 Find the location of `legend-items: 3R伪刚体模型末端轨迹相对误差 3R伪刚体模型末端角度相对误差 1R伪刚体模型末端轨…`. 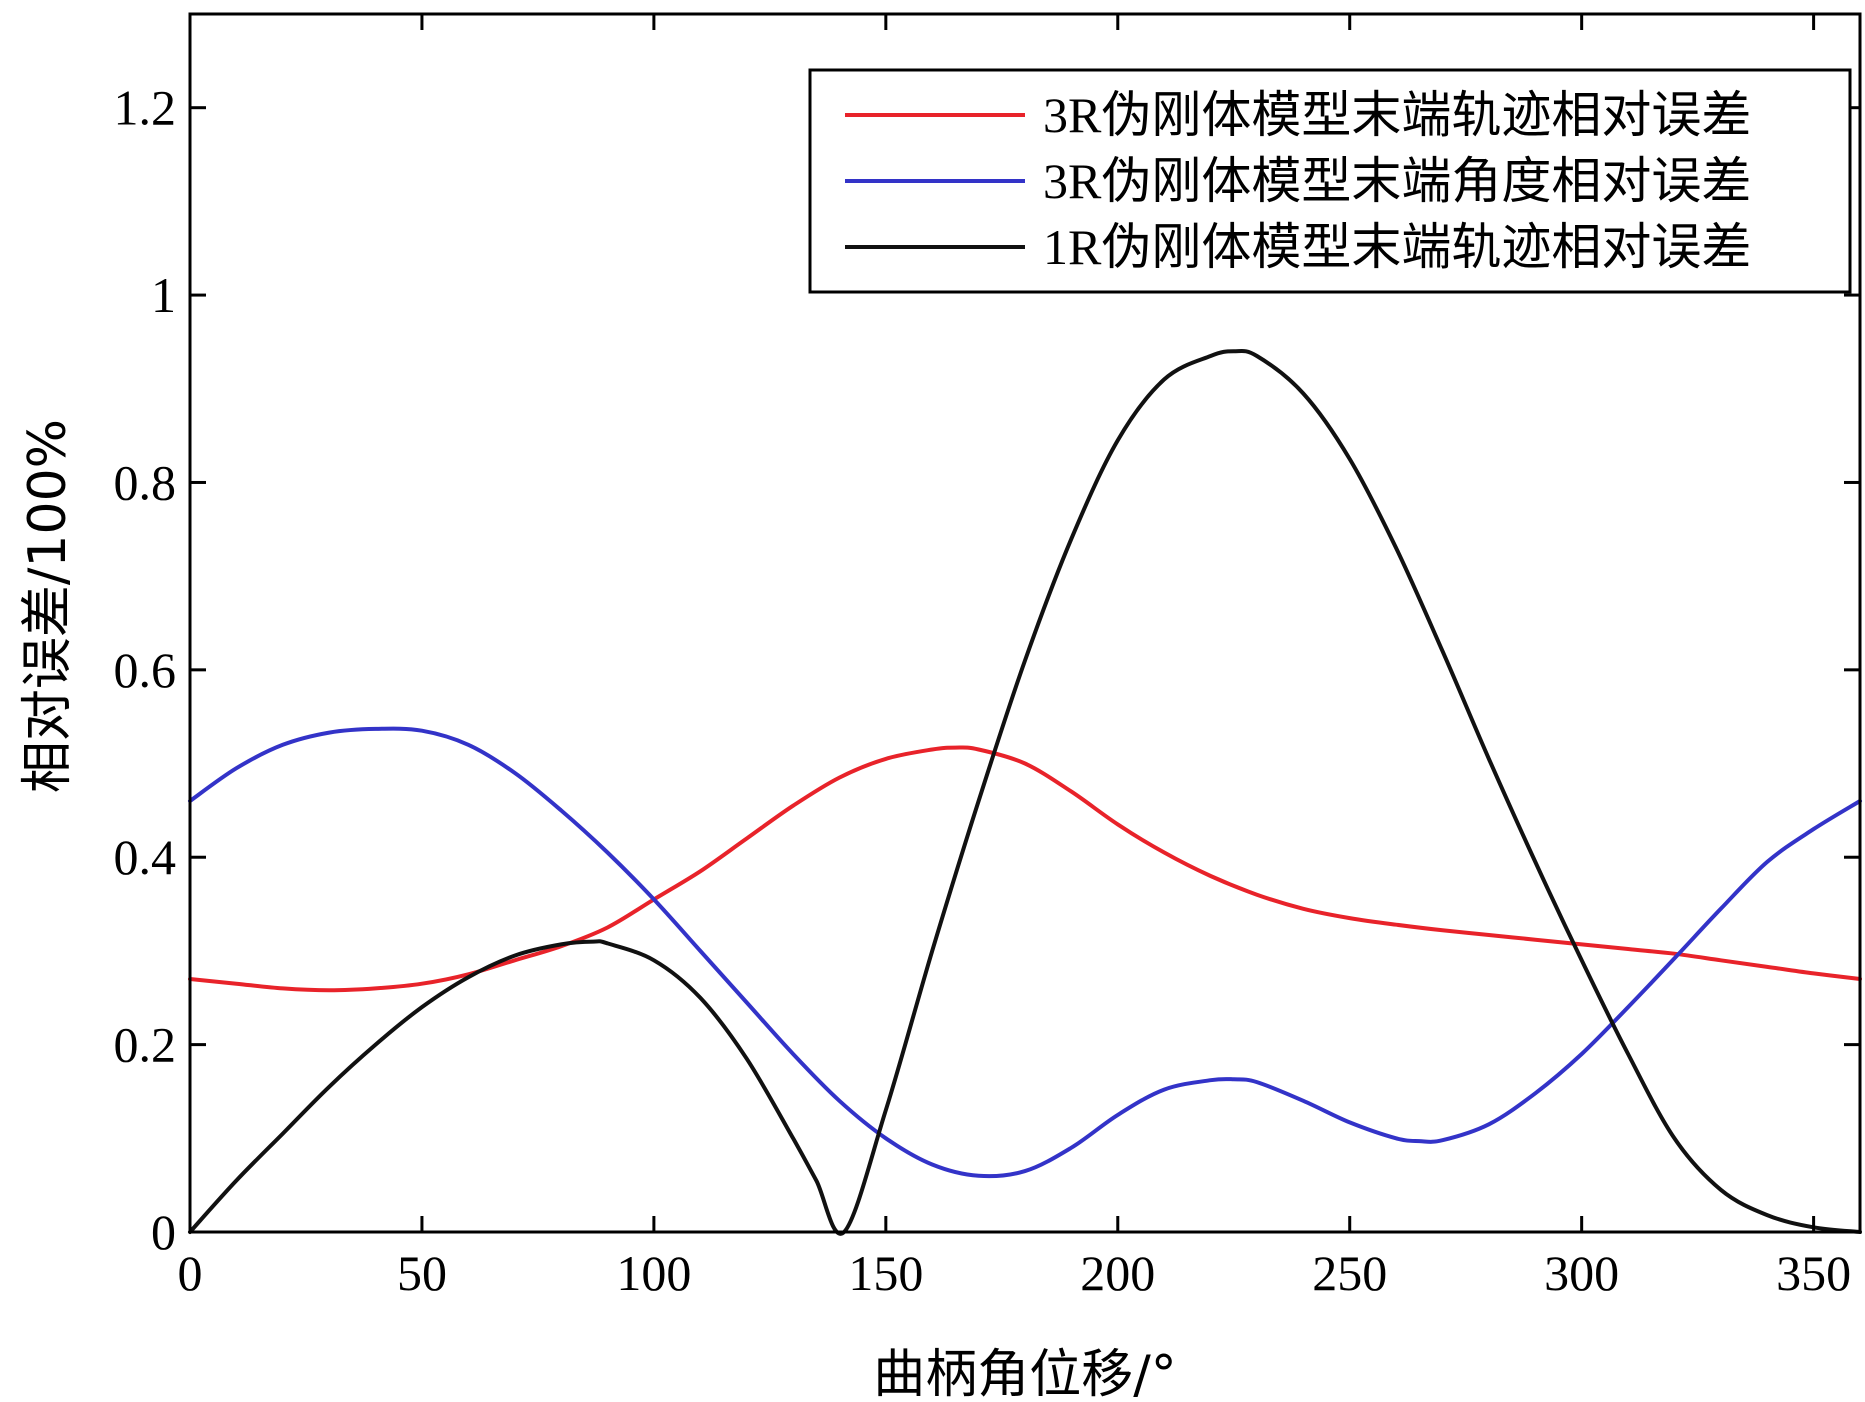

legend-items: 3R伪刚体模型末端轨迹相对误差 3R伪刚体模型末端角度相对误差 1R伪刚体模型末端轨… is located at coordinates (1298, 181).